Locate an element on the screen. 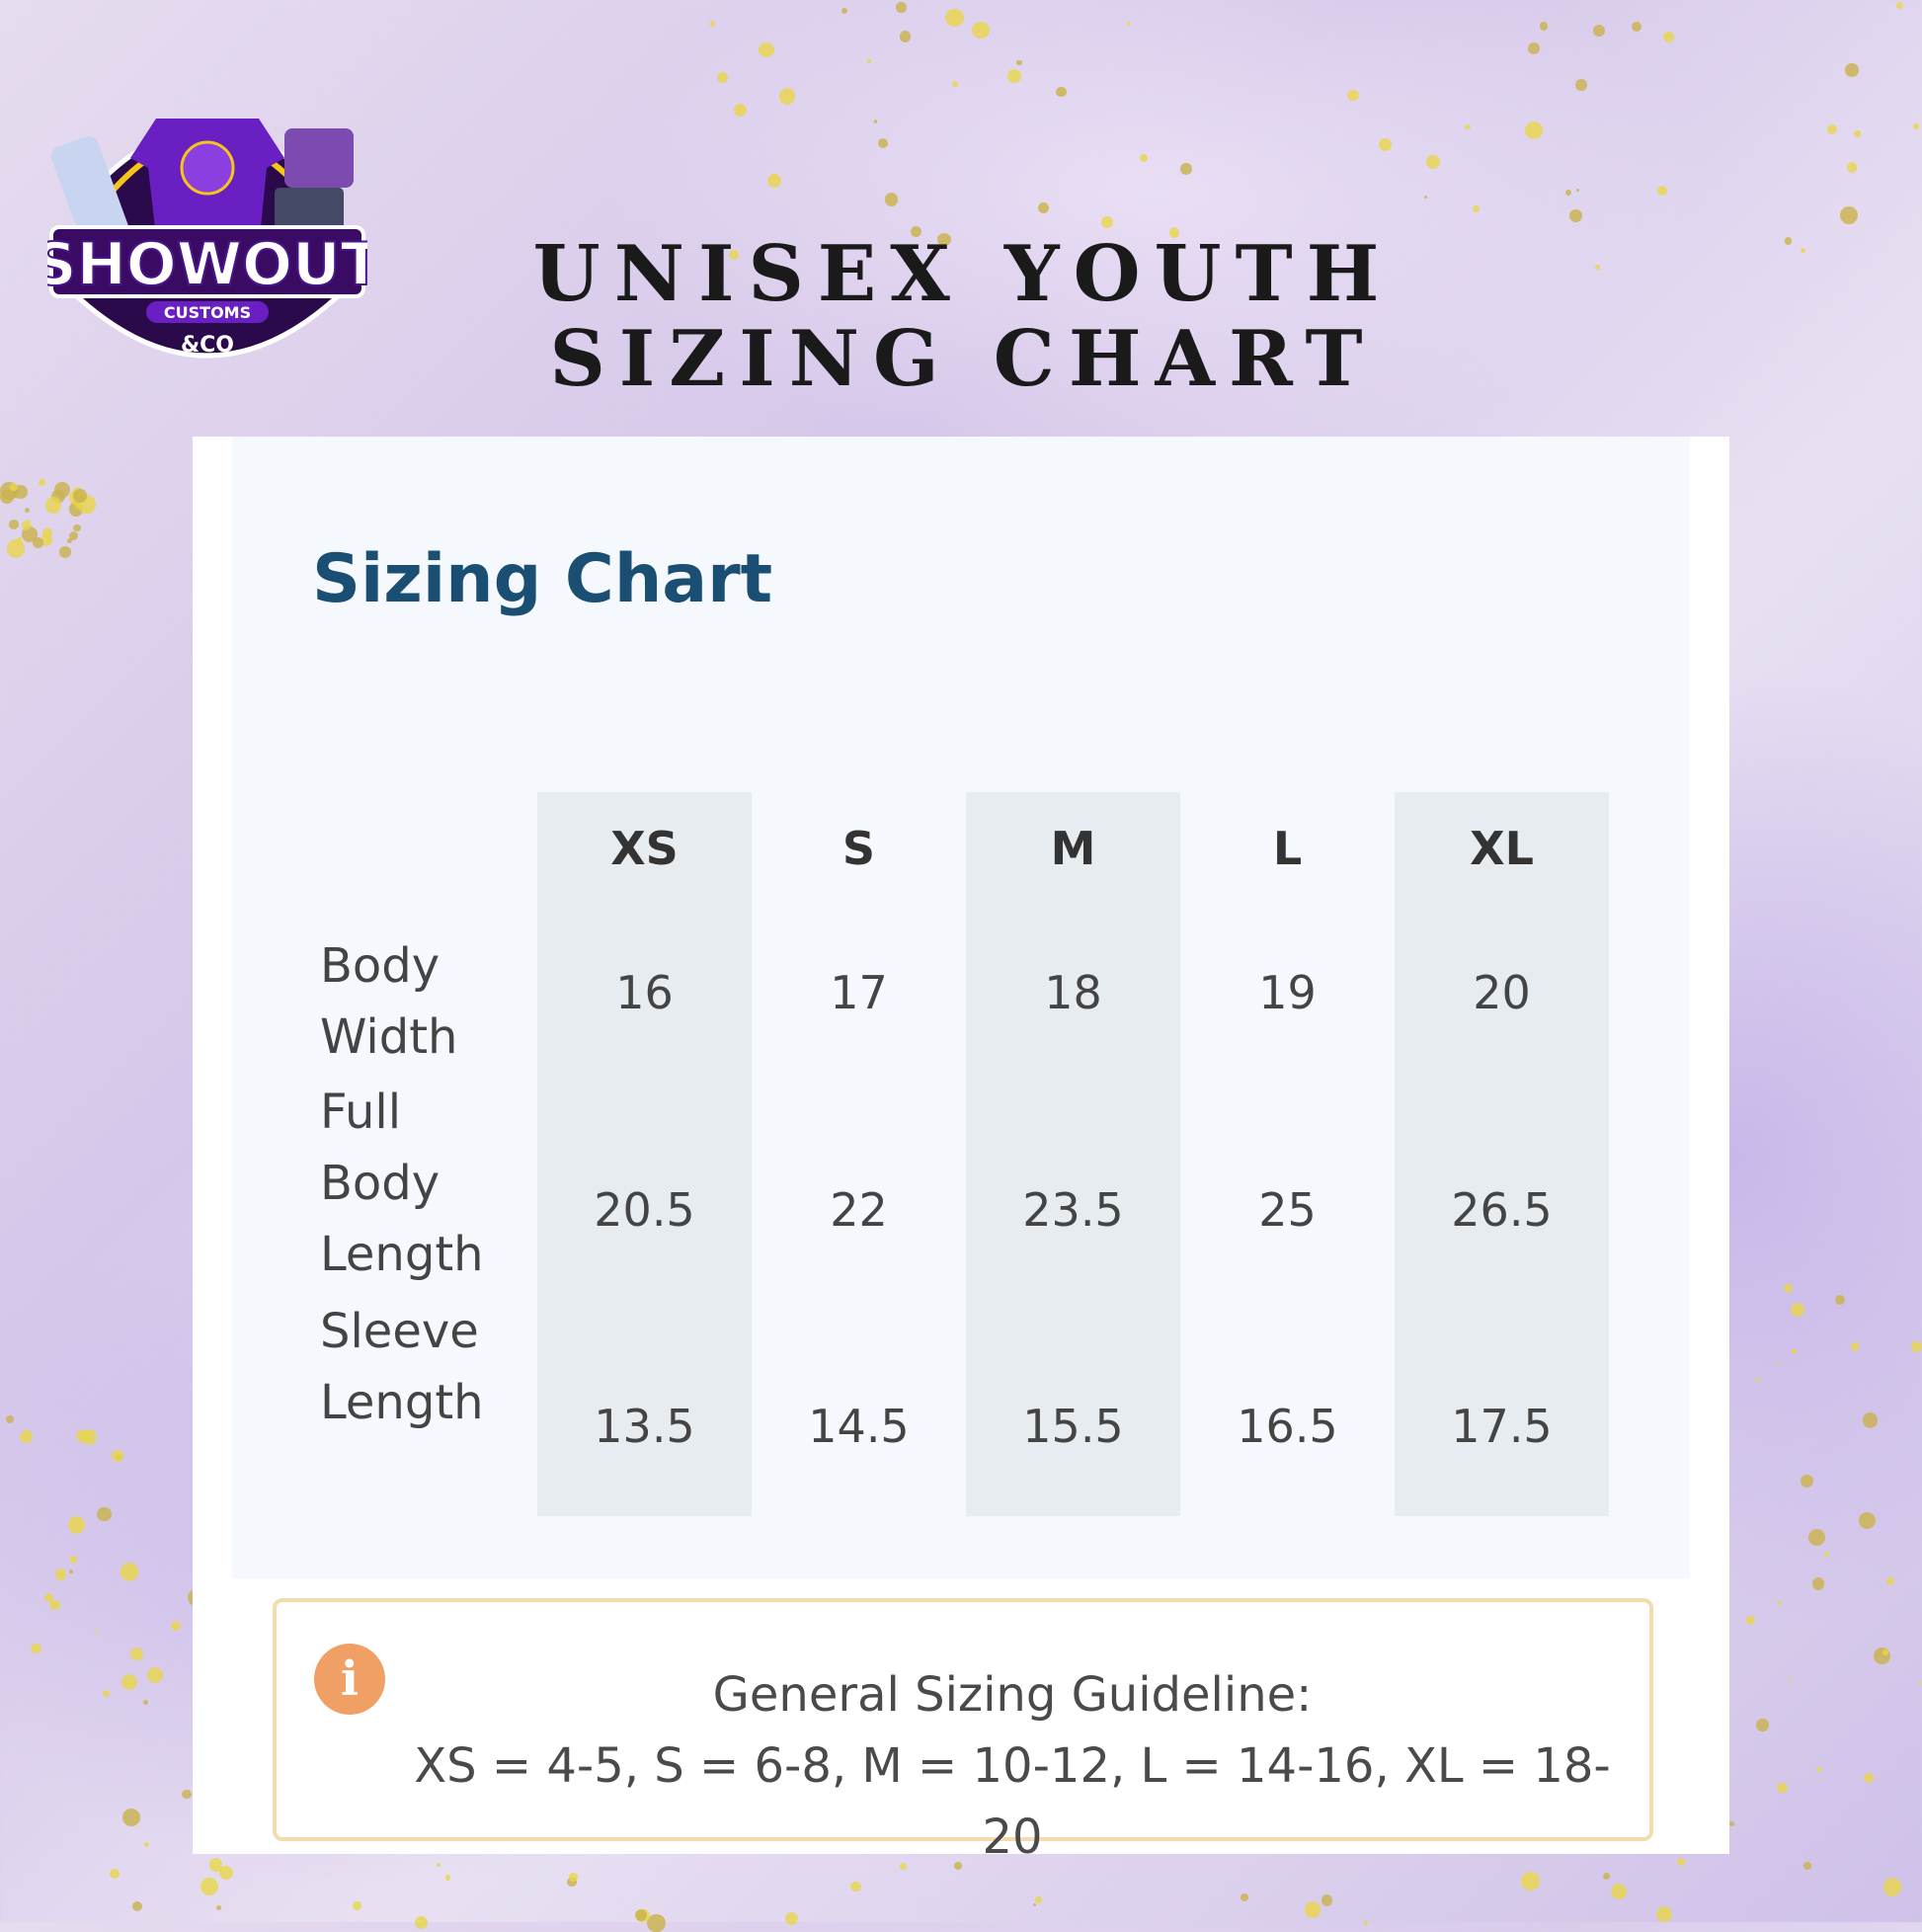 Image resolution: width=1922 pixels, height=1932 pixels. table-cell: 13.5 is located at coordinates (645, 1426).